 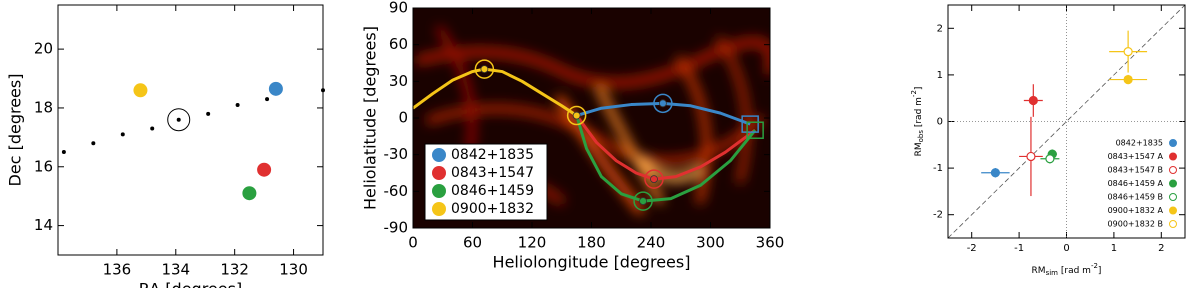 I want to click on x-axis-label: Heliolongitude [degrees], so click(x=592, y=262).